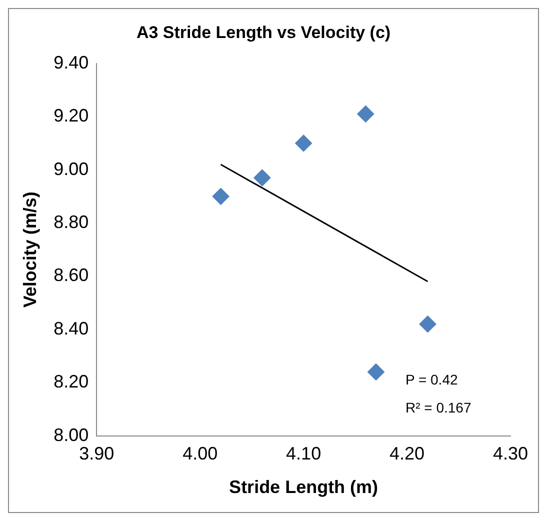 This screenshot has height=523, width=549. Describe the element at coordinates (71, 222) in the screenshot. I see `y-tick-label: 8.80` at that location.